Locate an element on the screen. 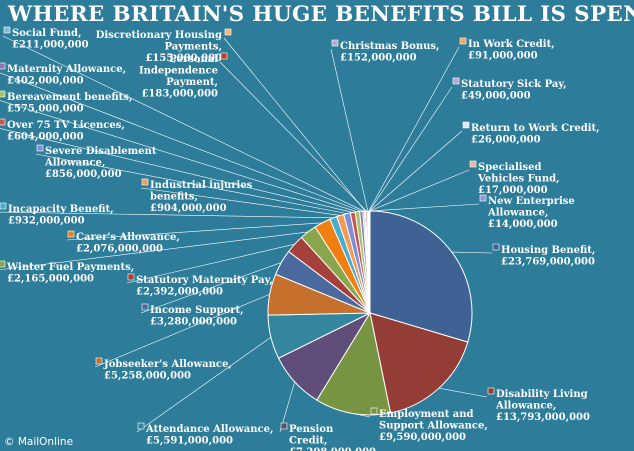 The width and height of the screenshot is (634, 451). slice-label-text: Over 75 TV Licences, £604,000,000 is located at coordinates (66, 131).